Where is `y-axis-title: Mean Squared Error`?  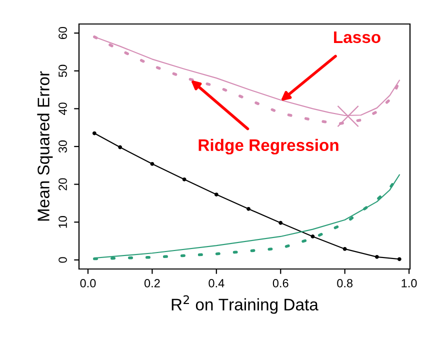
y-axis-title: Mean Squared Error is located at coordinates (45, 146).